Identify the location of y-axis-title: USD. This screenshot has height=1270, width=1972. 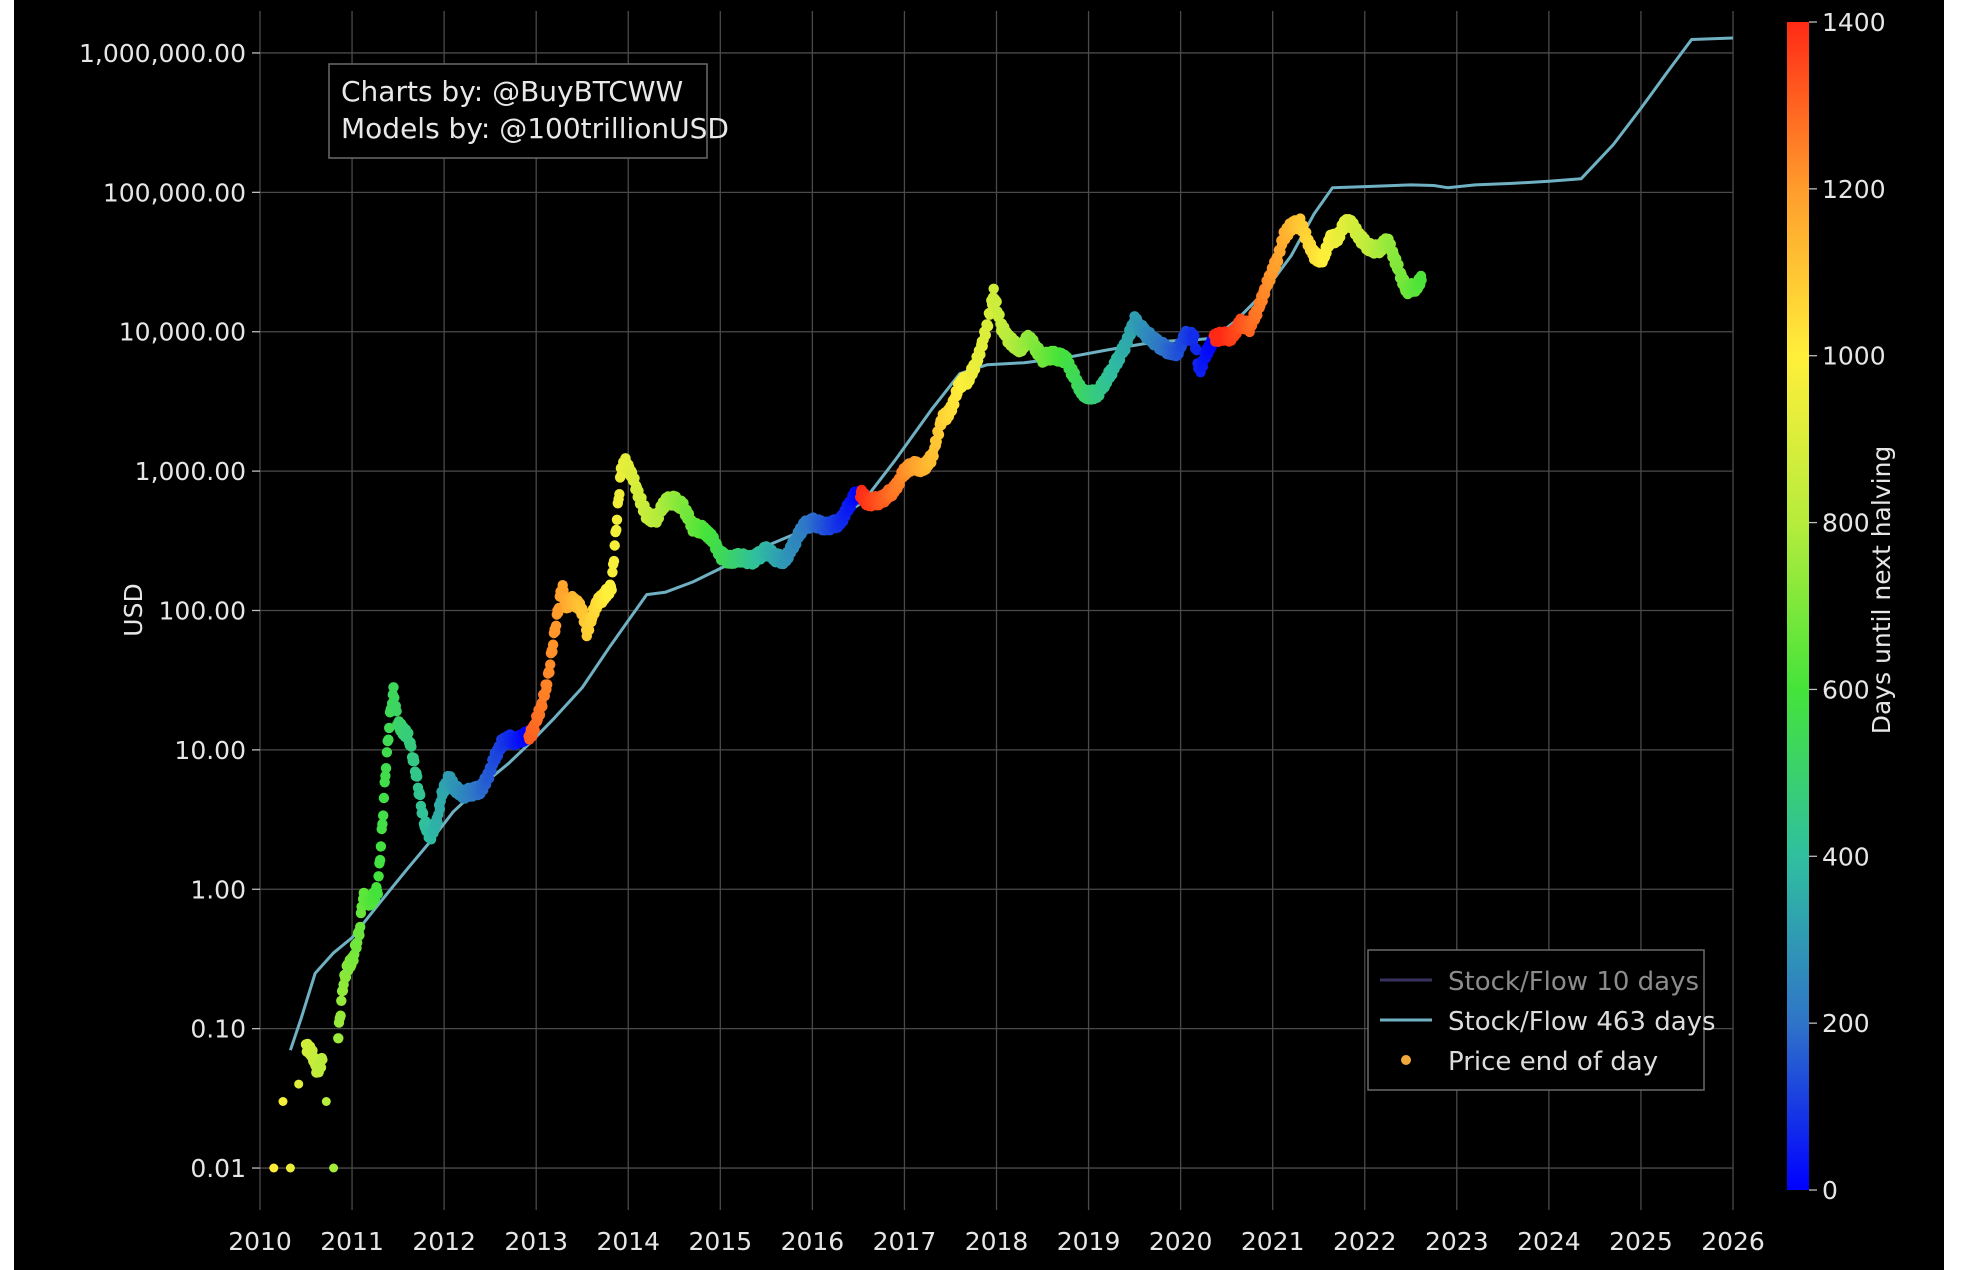
(133, 609).